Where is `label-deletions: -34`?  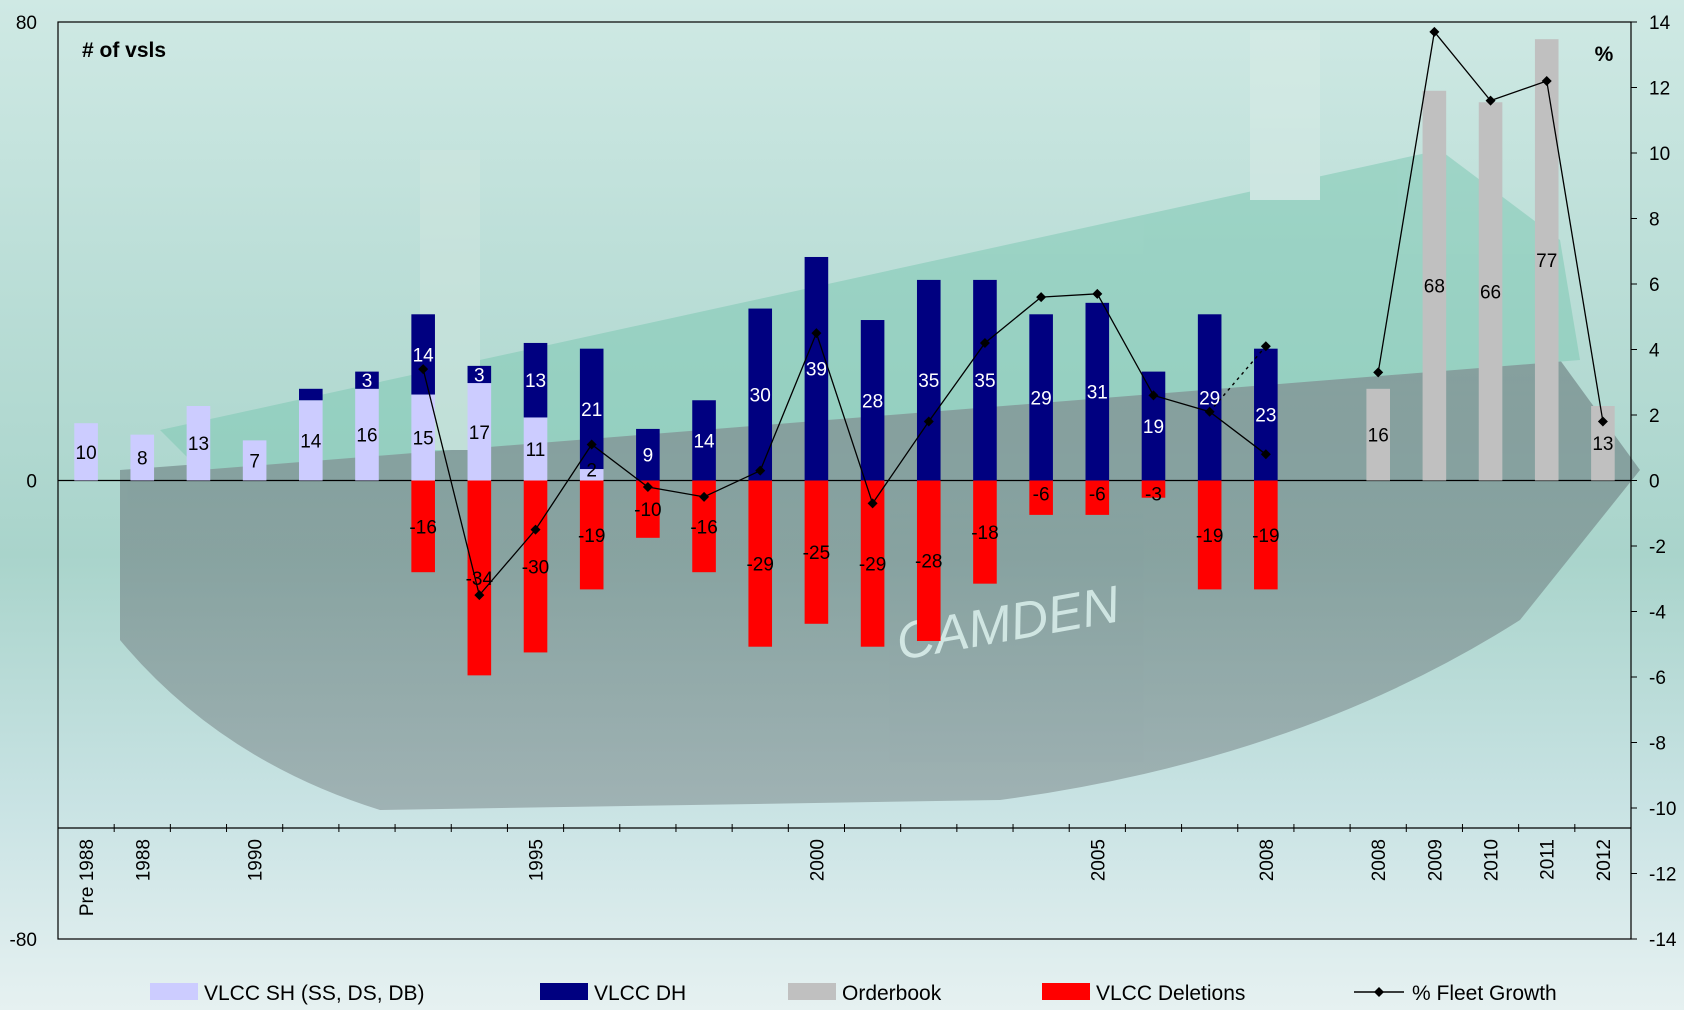
label-deletions: -34 is located at coordinates (480, 579).